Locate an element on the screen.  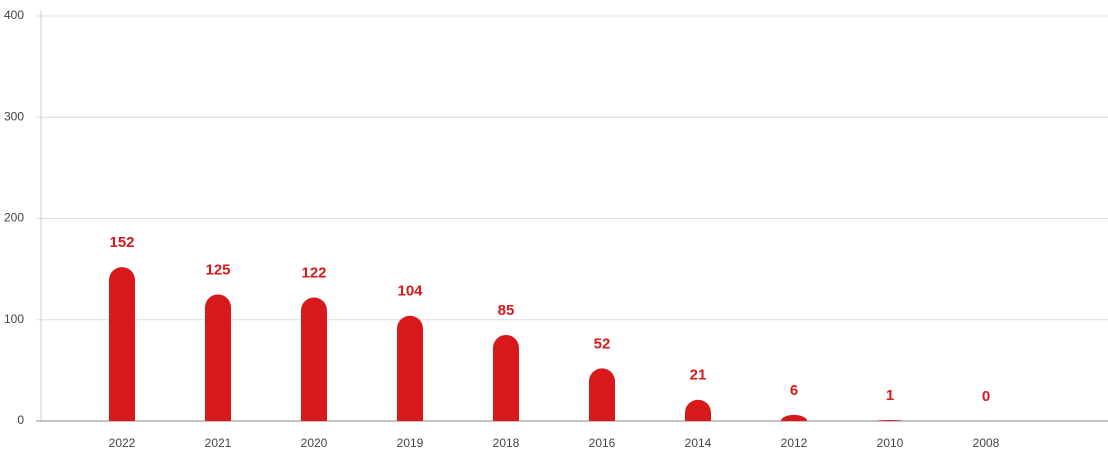
y-tick-label: 400 is located at coordinates (14, 15).